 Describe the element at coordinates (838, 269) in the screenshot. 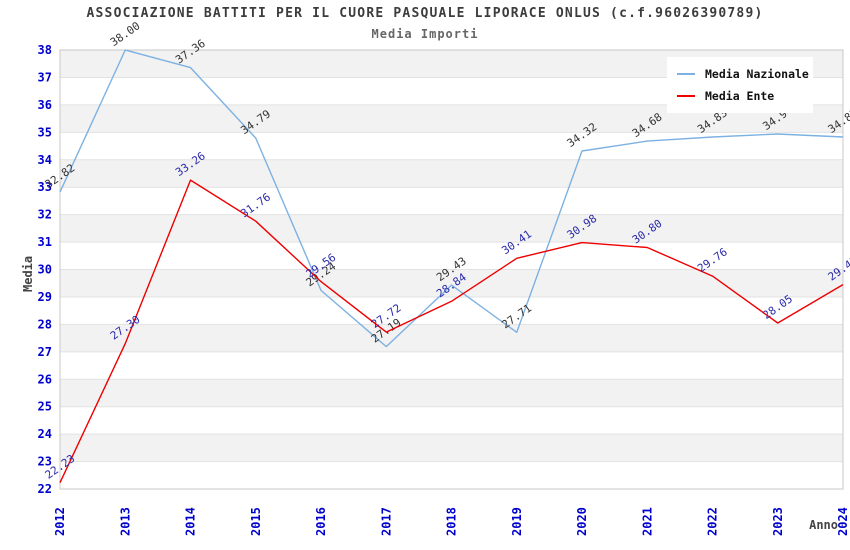

I see `point-label-media-ente: 29.45` at that location.